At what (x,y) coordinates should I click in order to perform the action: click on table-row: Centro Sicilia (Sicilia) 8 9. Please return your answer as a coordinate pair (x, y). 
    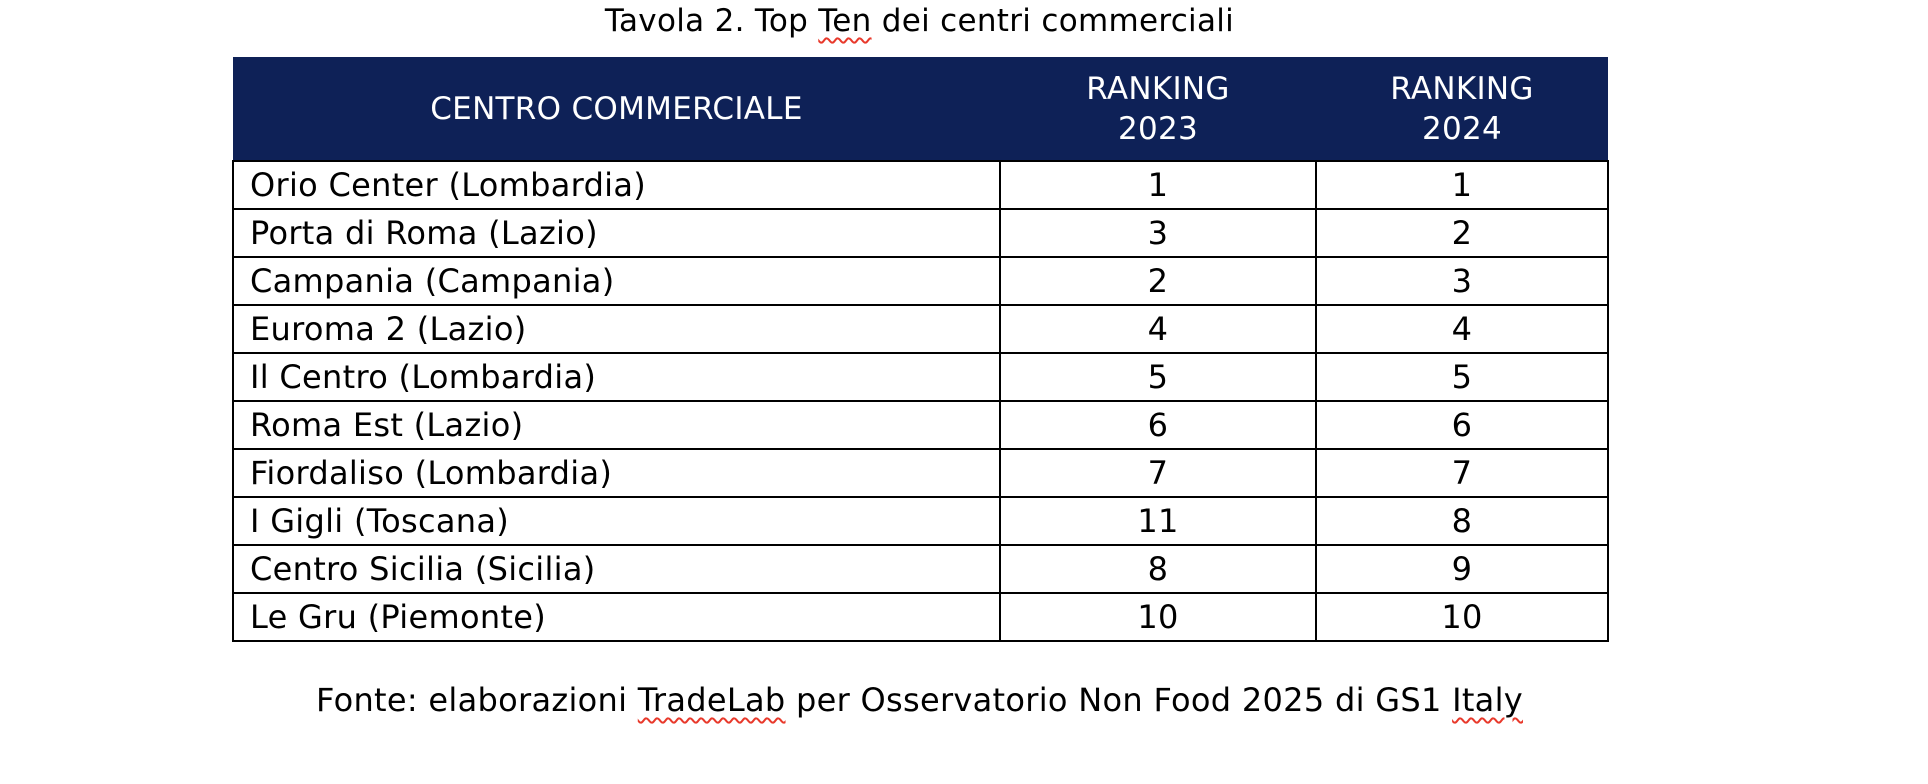
    Looking at the image, I should click on (920, 569).